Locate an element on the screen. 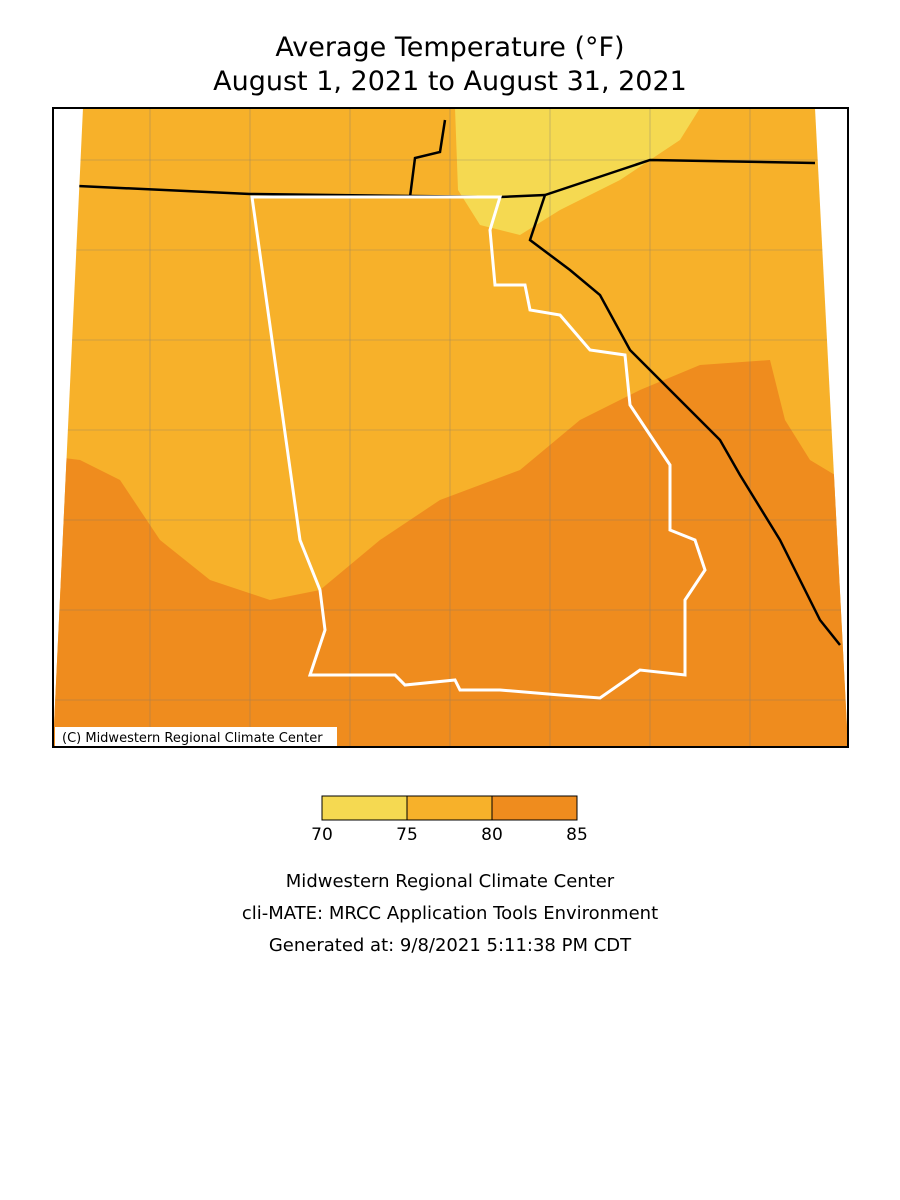 The width and height of the screenshot is (900, 1200). footer-line: Midwestern Regional Climate Center is located at coordinates (450, 881).